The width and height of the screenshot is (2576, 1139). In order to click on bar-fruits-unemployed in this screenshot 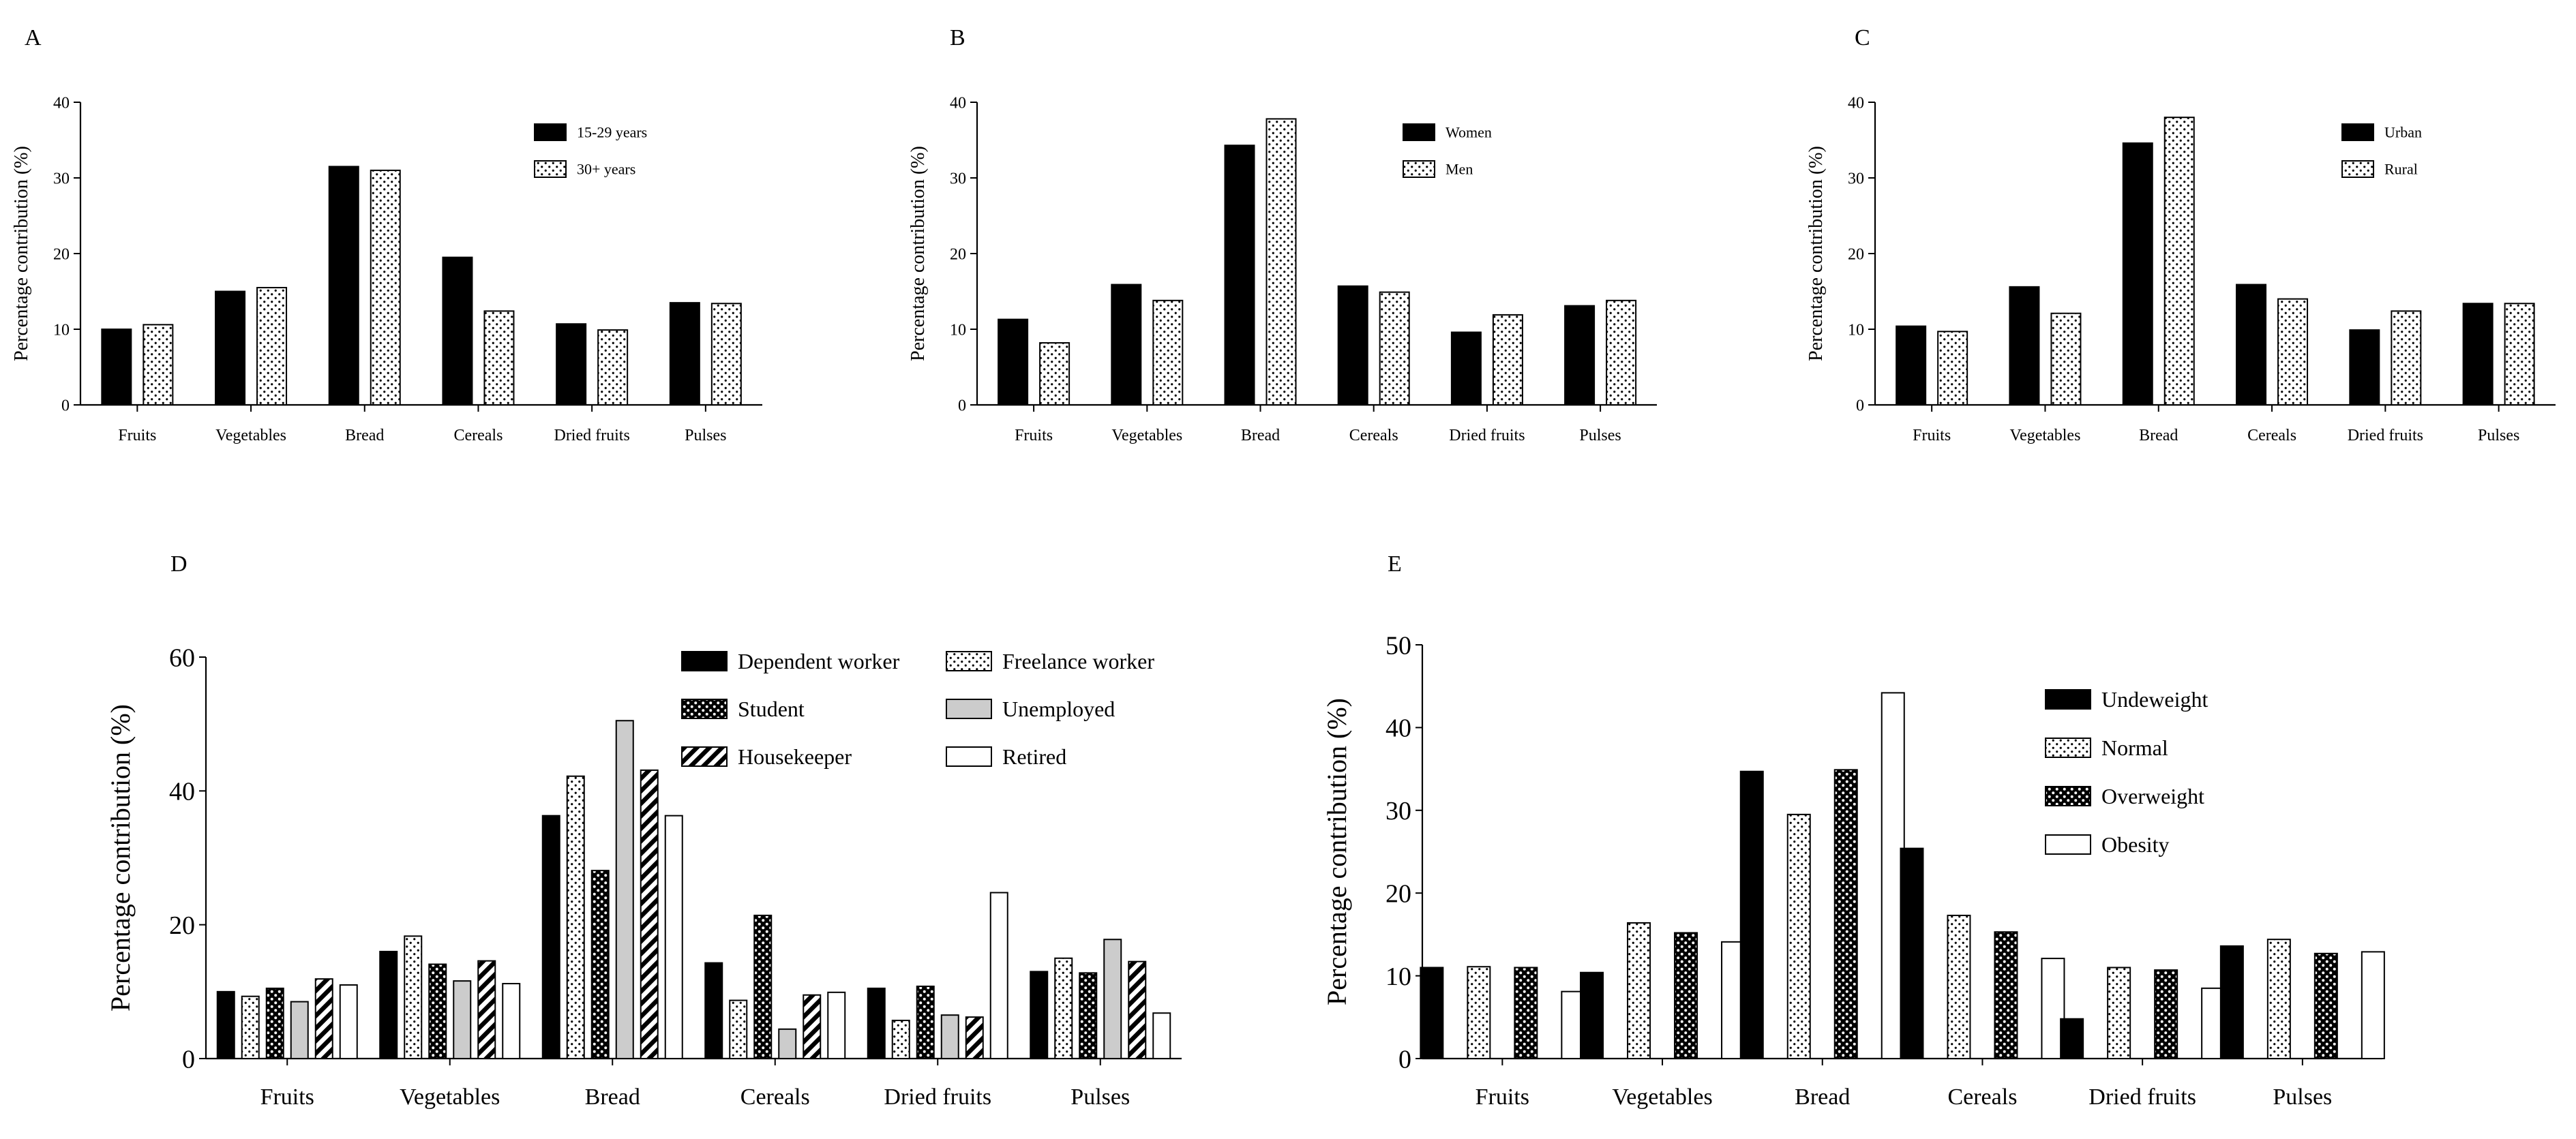, I will do `click(299, 1030)`.